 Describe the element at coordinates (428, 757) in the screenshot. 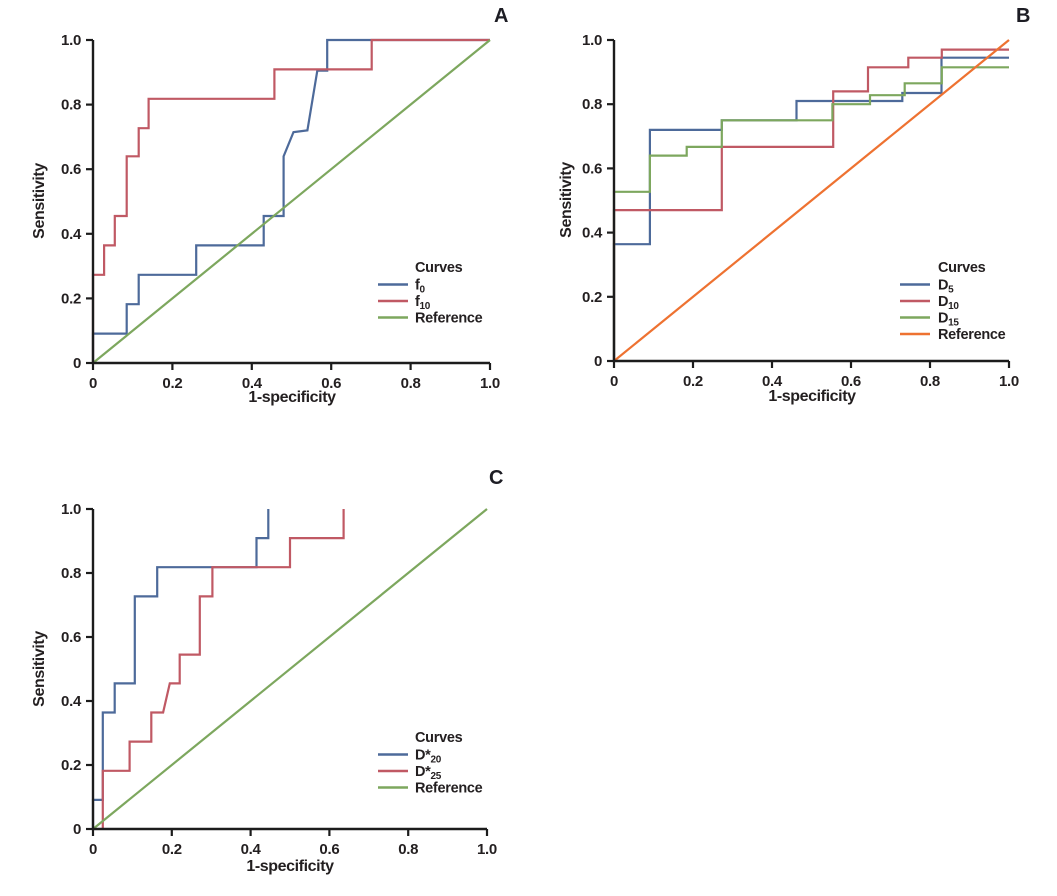

I see `legend-label: D*20` at that location.